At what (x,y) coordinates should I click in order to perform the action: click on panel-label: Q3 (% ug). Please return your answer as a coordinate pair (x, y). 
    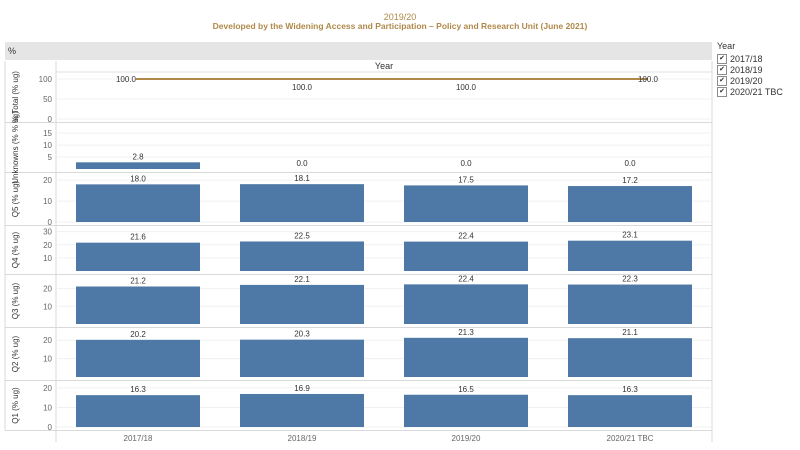
    Looking at the image, I should click on (15, 300).